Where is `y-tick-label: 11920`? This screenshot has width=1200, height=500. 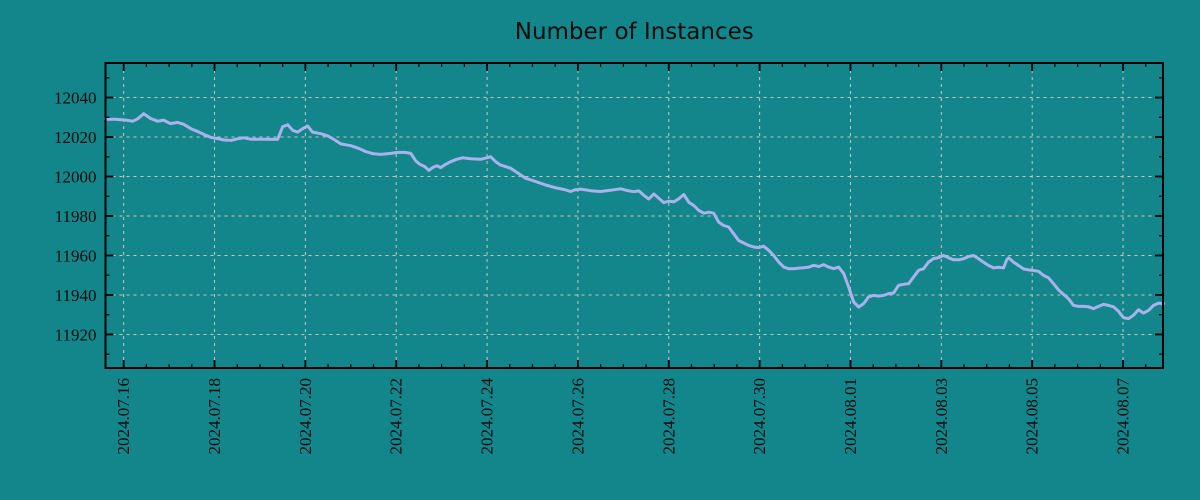 y-tick-label: 11920 is located at coordinates (76, 334).